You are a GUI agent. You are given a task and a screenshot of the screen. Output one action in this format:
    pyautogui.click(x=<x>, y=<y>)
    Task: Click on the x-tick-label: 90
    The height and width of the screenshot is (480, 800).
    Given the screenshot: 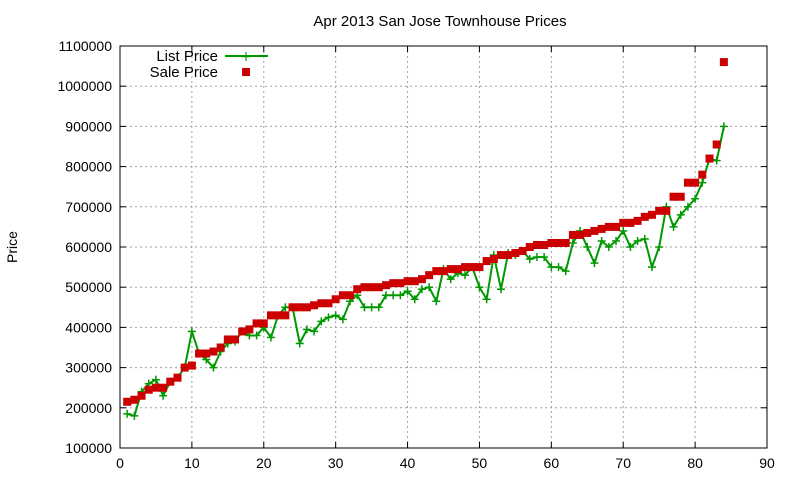 What is the action you would take?
    pyautogui.click(x=767, y=463)
    